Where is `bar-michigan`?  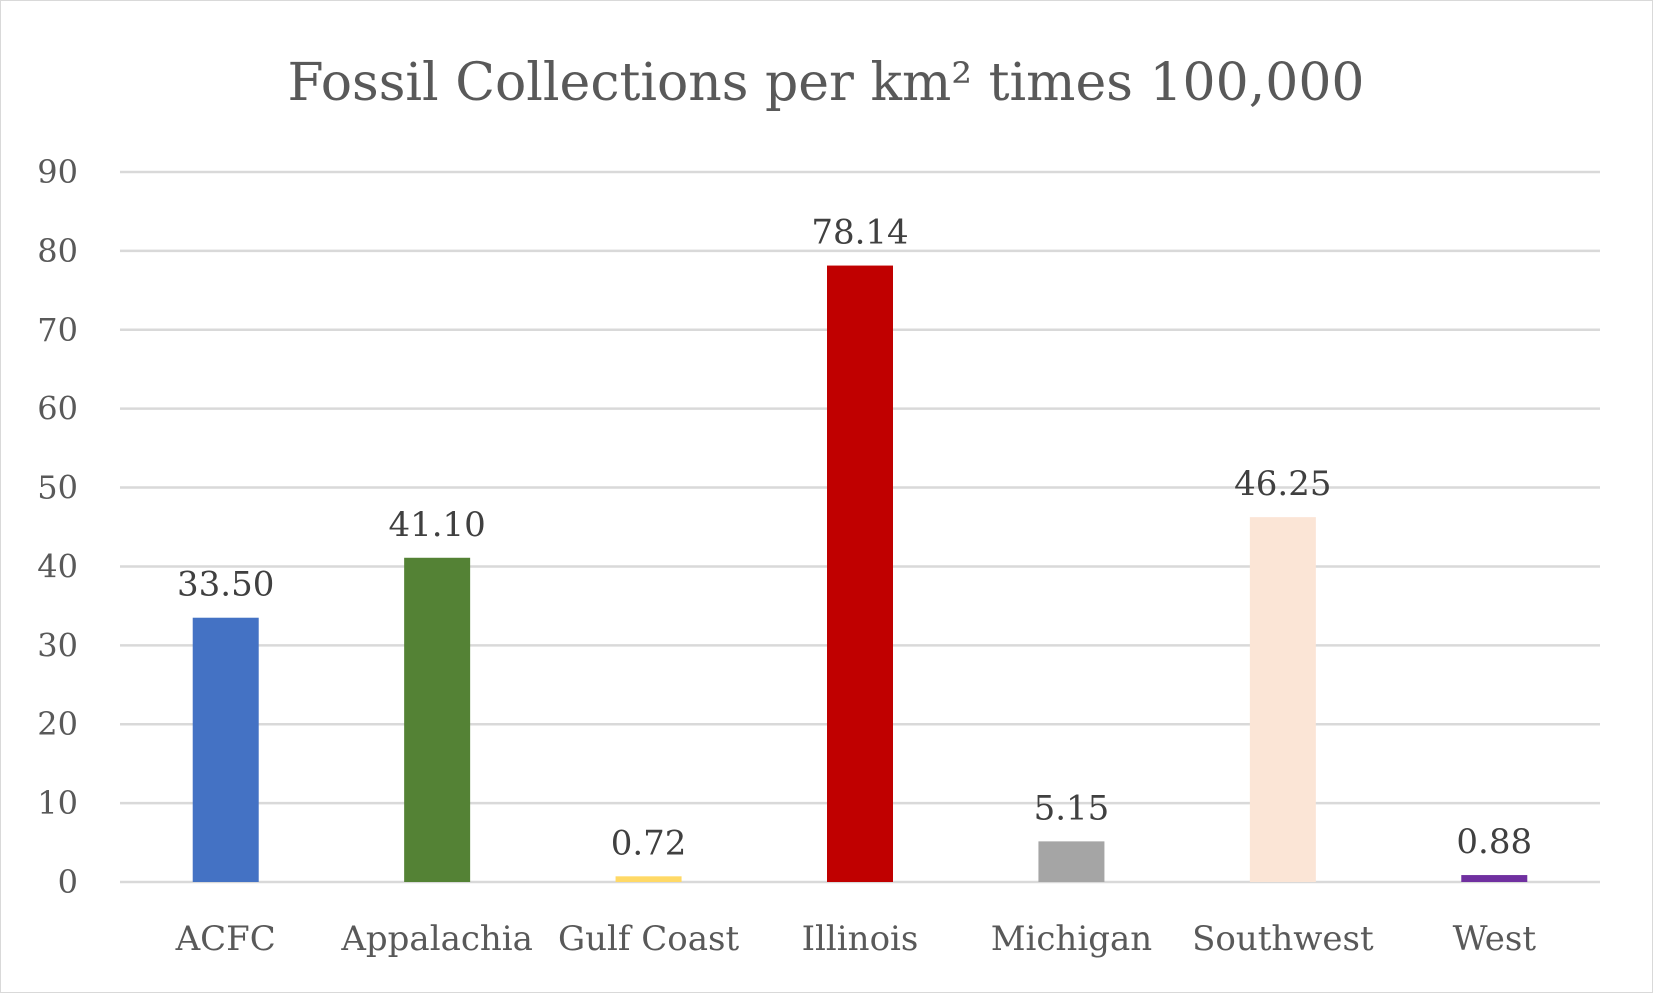
bar-michigan is located at coordinates (1071, 861).